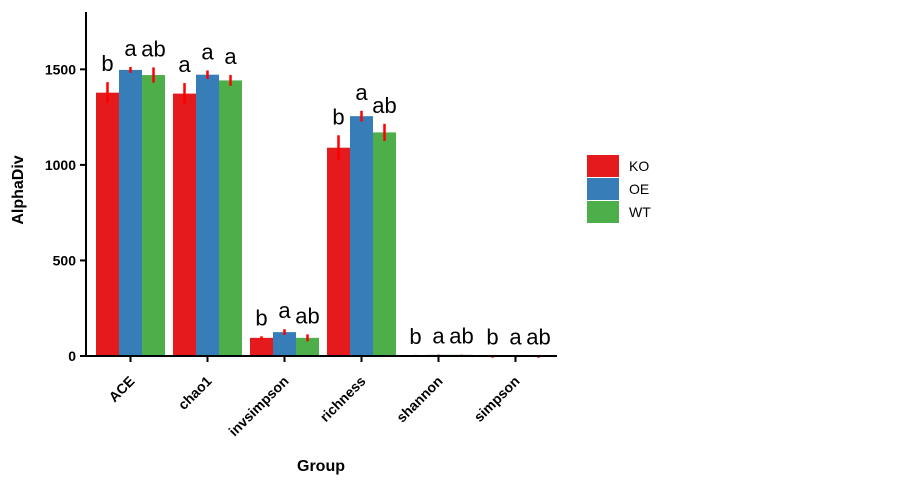 This screenshot has width=914, height=481. Describe the element at coordinates (384, 105) in the screenshot. I see `significance-label-WT-richness: ab` at that location.